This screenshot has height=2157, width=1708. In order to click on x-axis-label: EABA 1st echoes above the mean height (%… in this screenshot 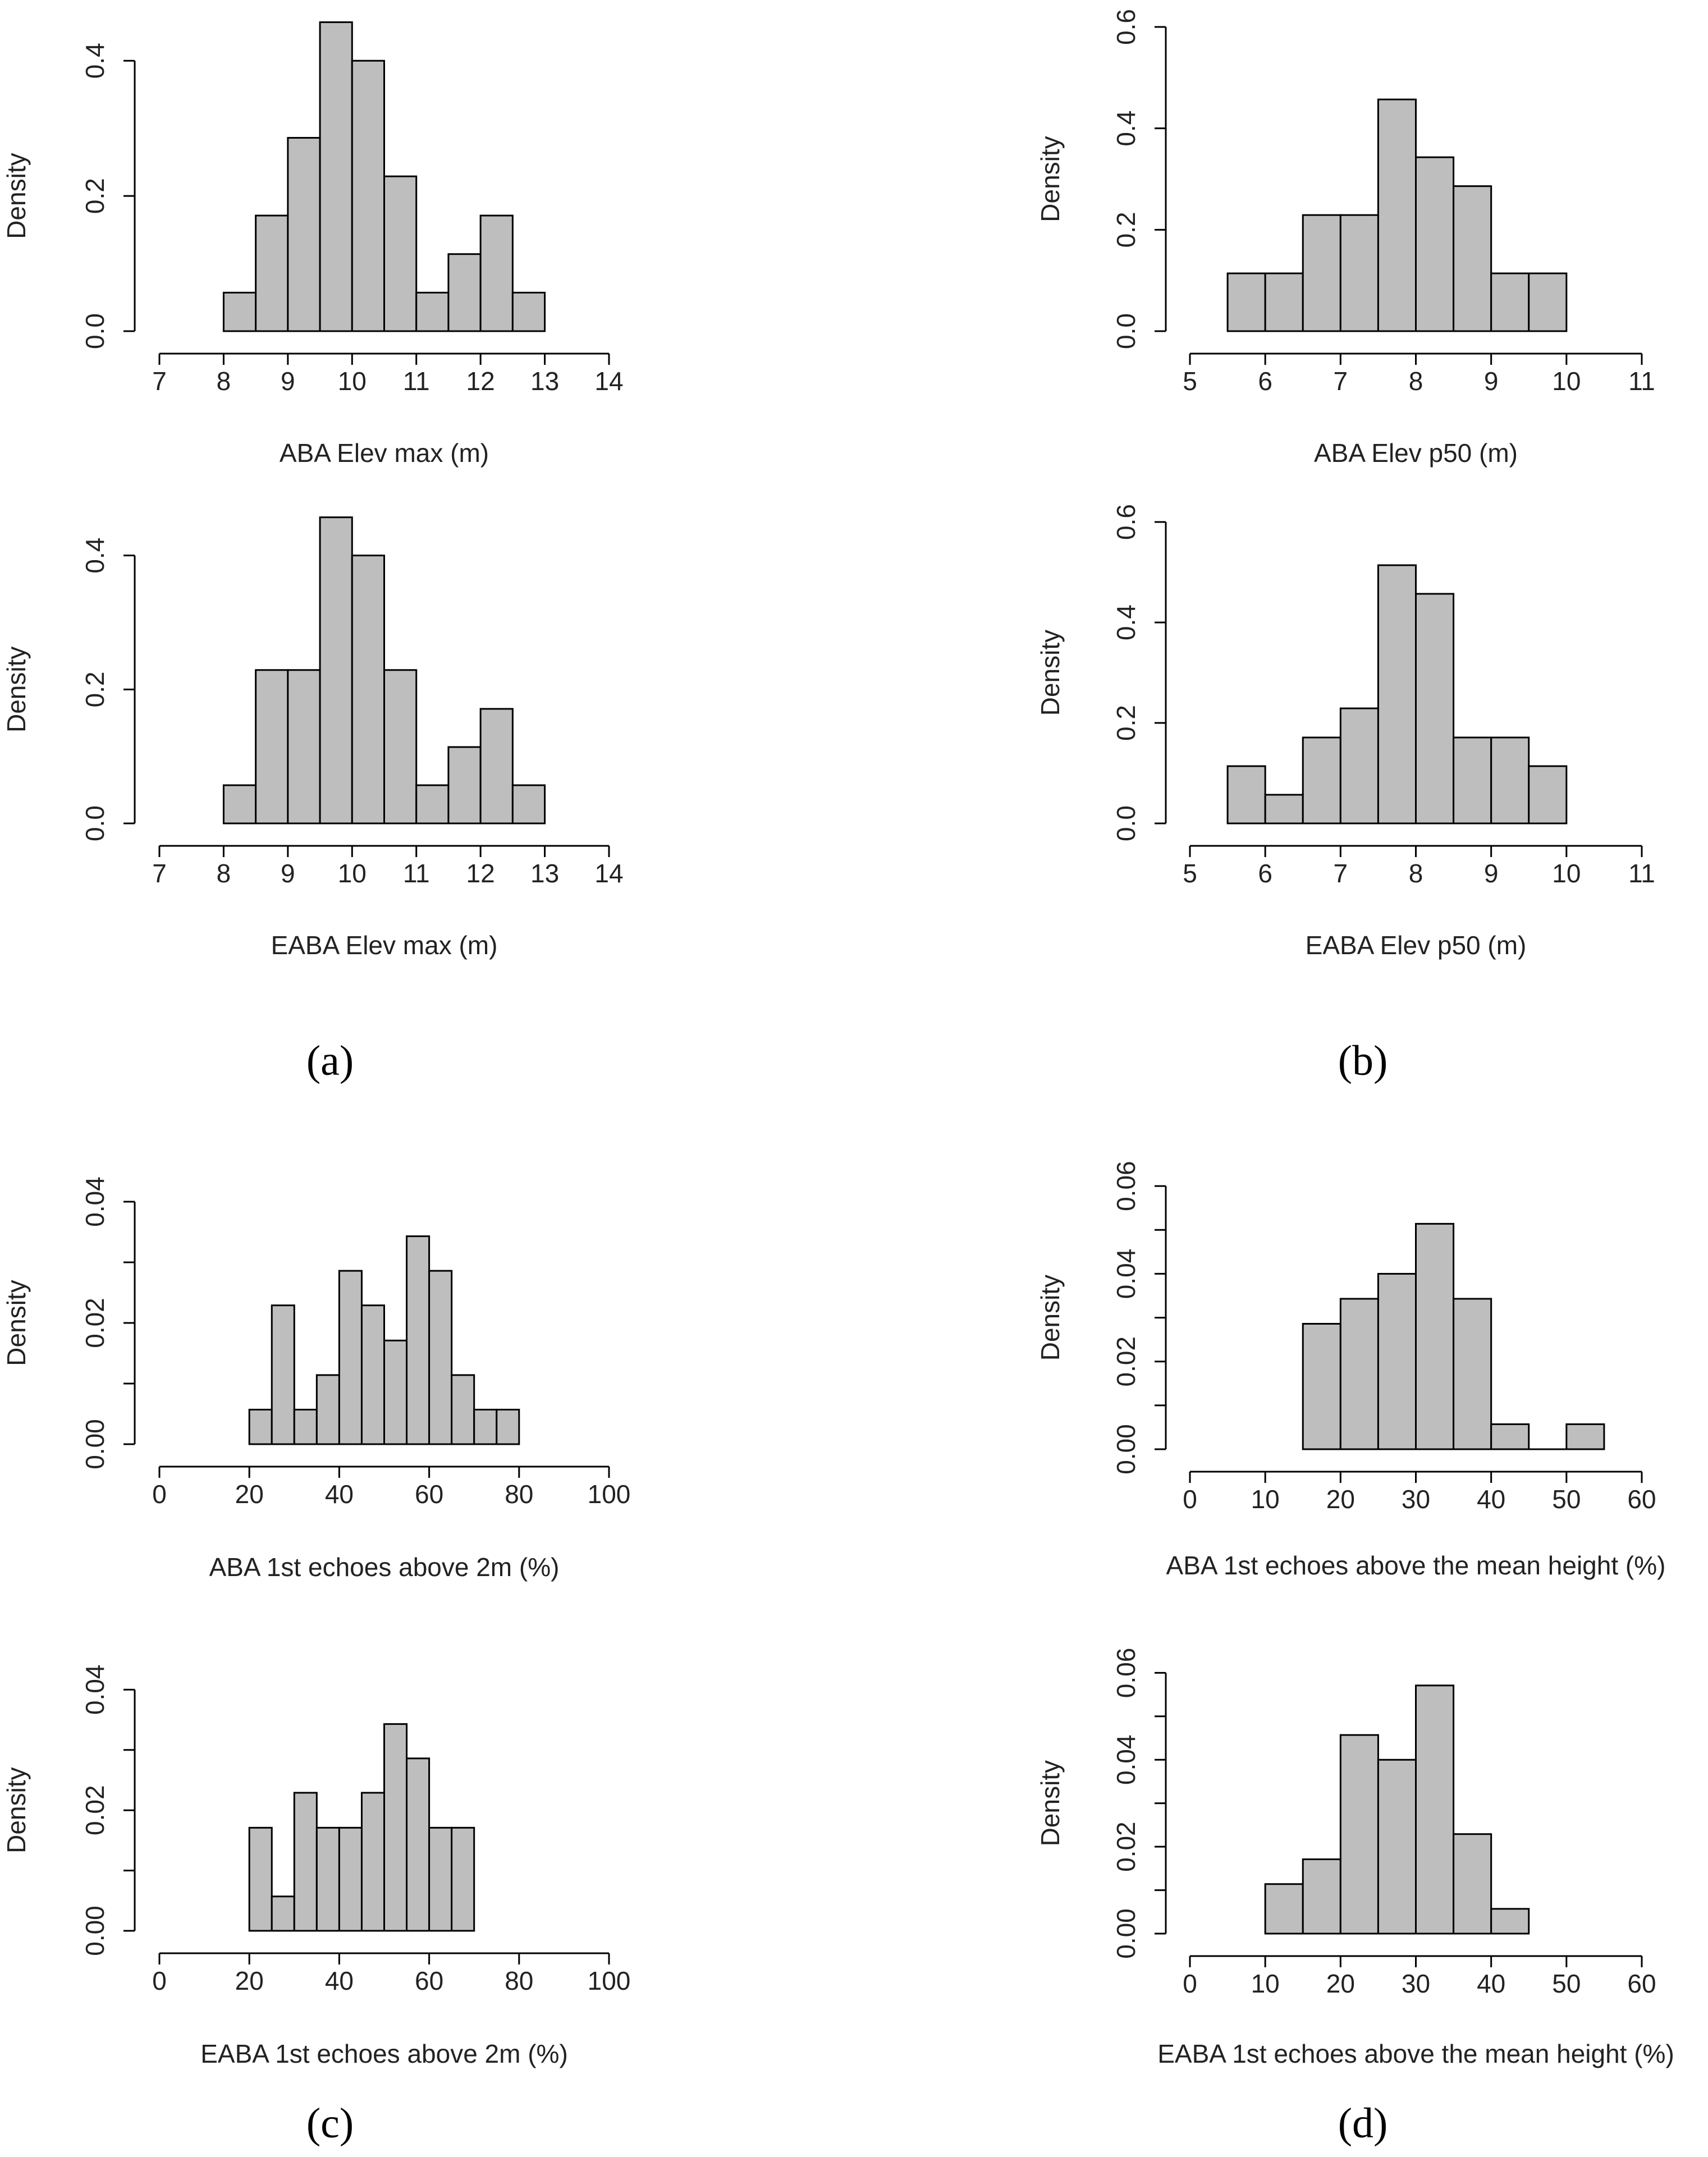, I will do `click(1415, 2053)`.